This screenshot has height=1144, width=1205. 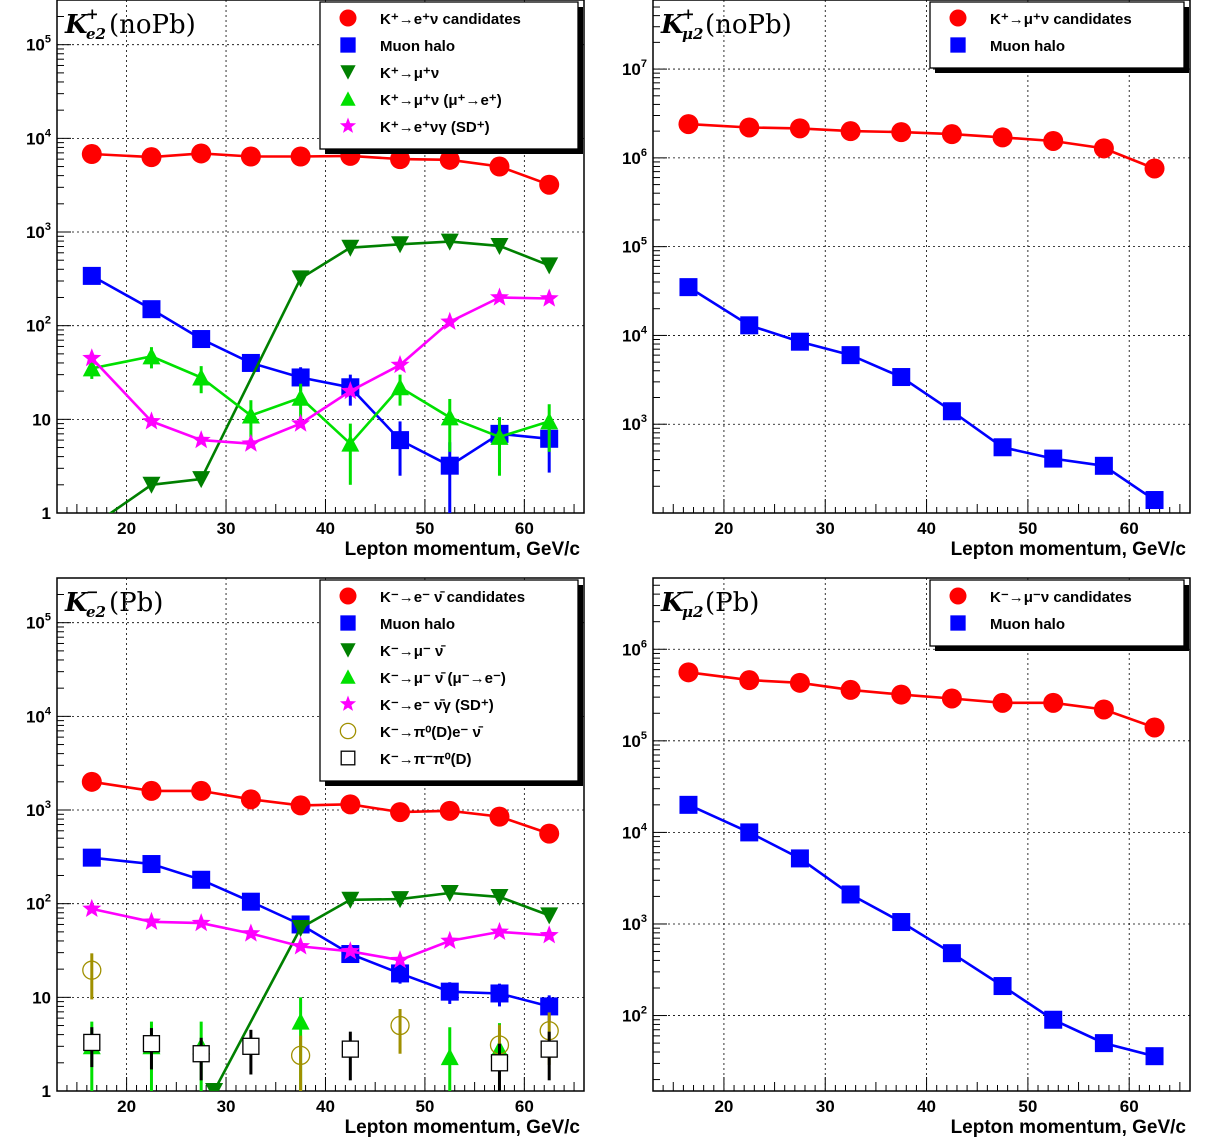 What do you see at coordinates (130, 24) in the screenshot?
I see `panel-title: K+ e2 (noPb)` at bounding box center [130, 24].